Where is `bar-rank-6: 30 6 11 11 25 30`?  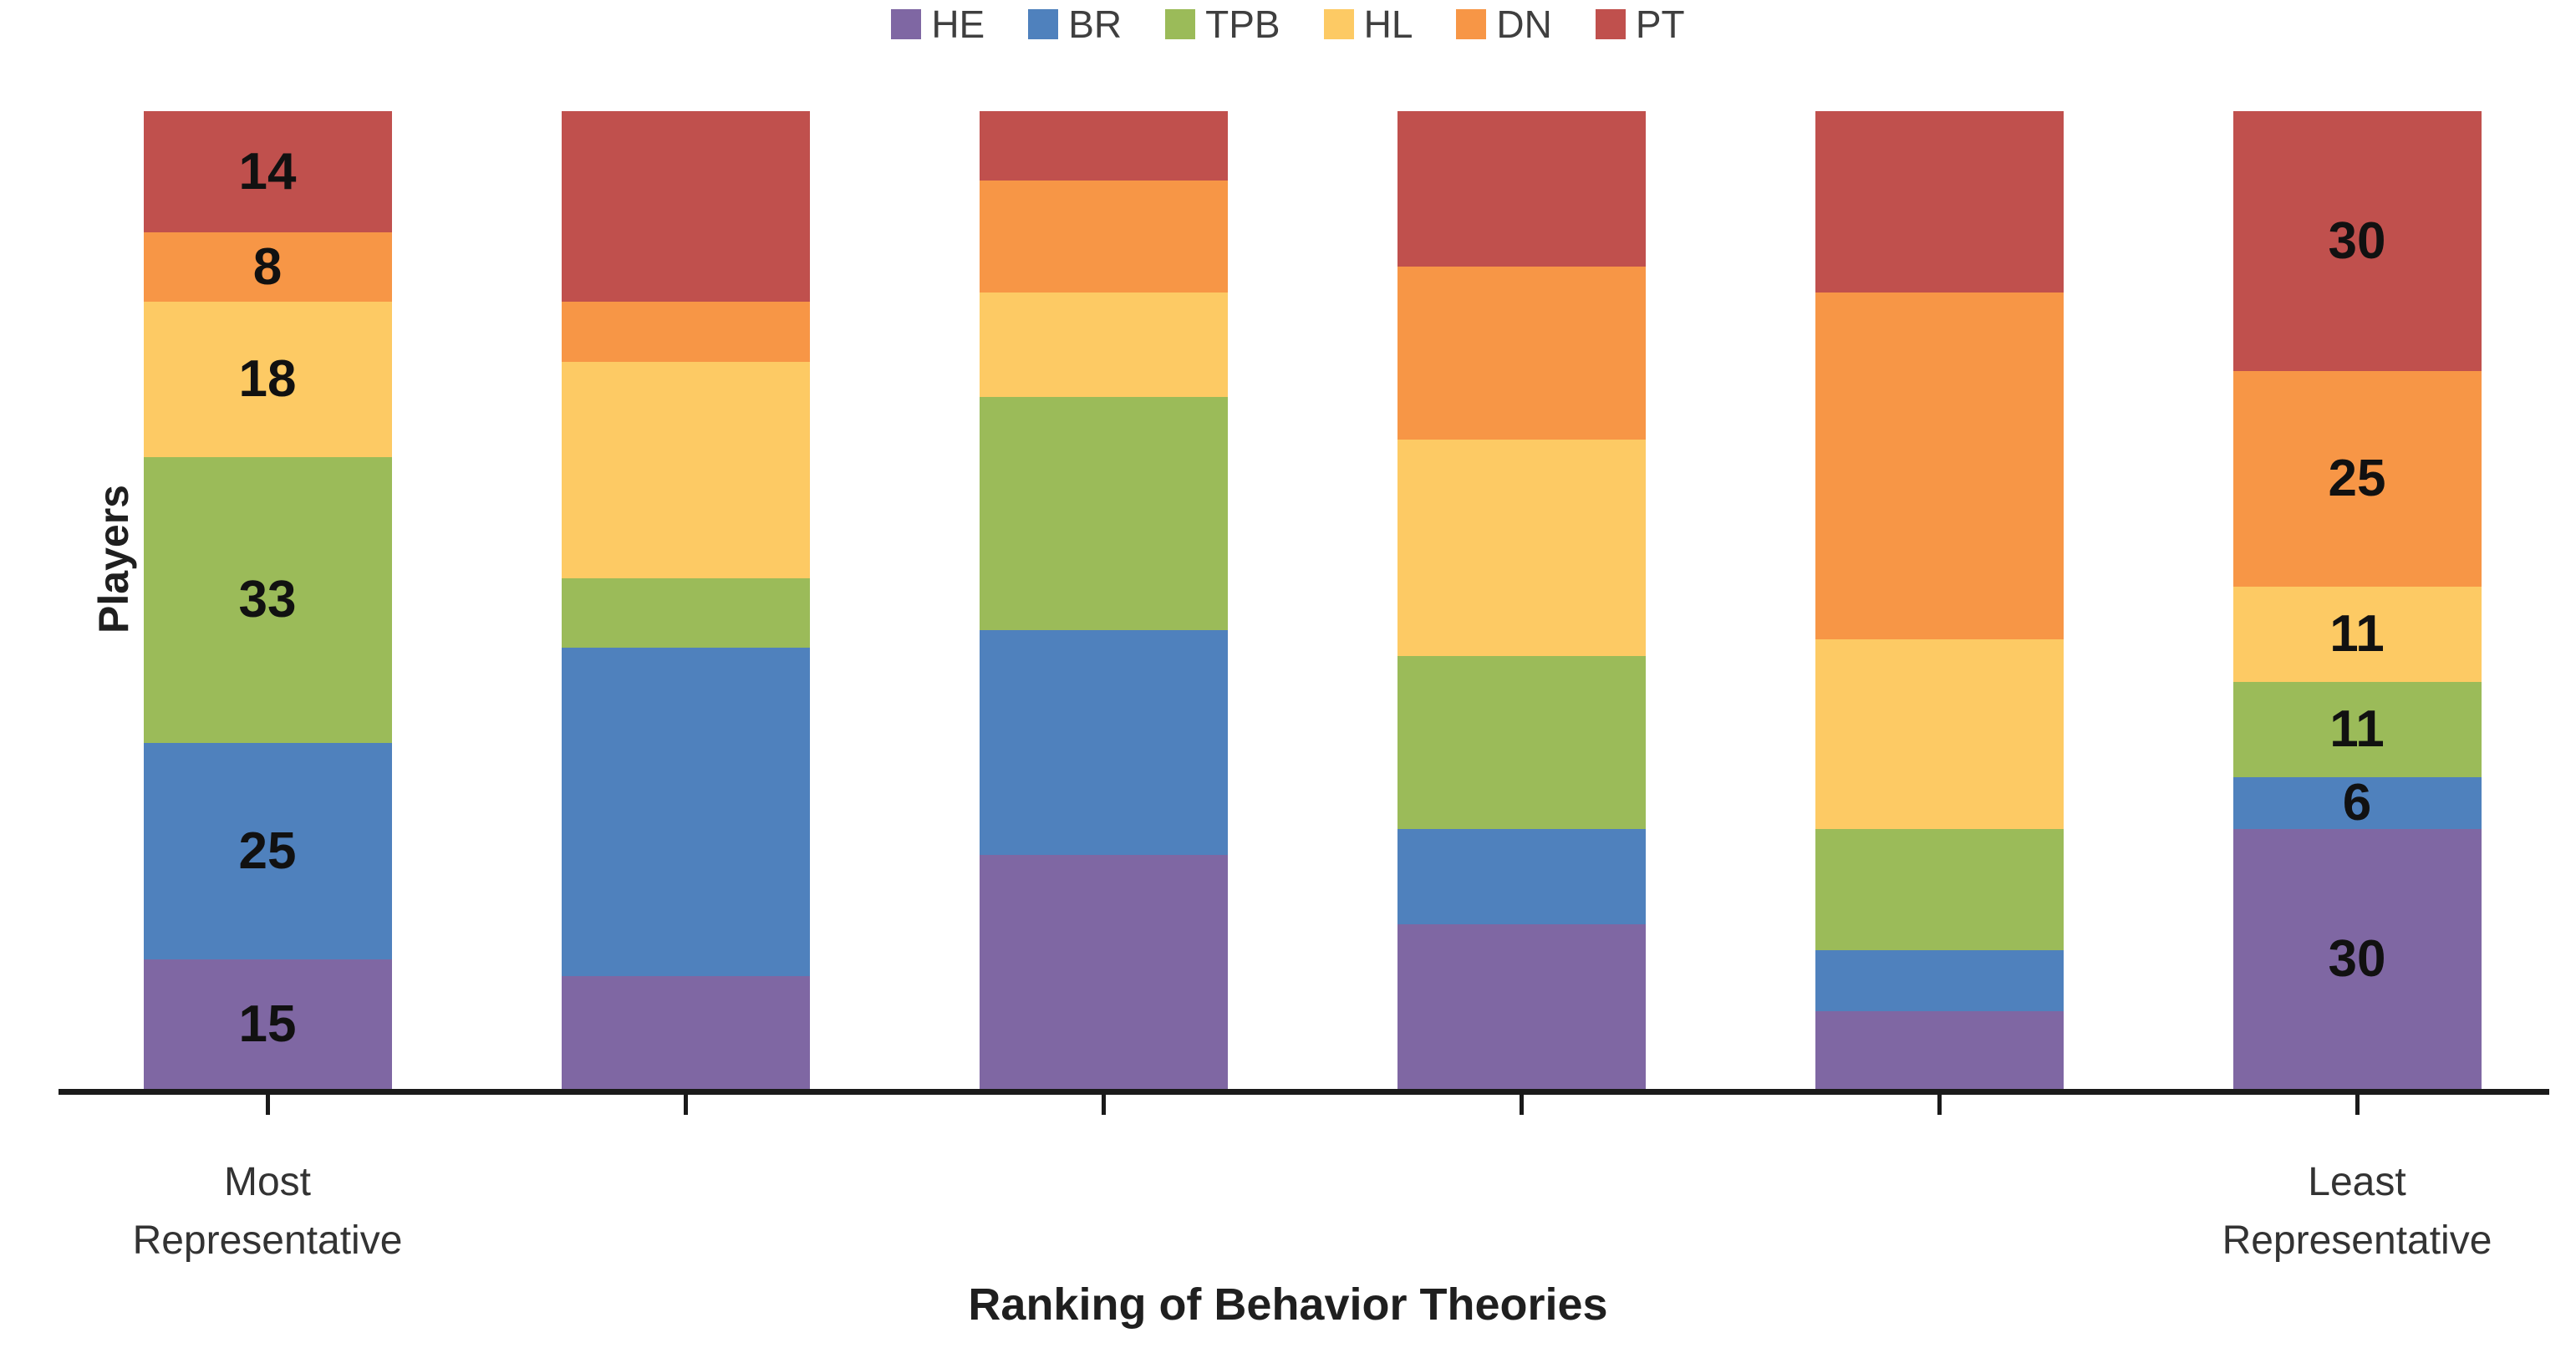 bar-rank-6: 30 6 11 11 25 30 is located at coordinates (2357, 600).